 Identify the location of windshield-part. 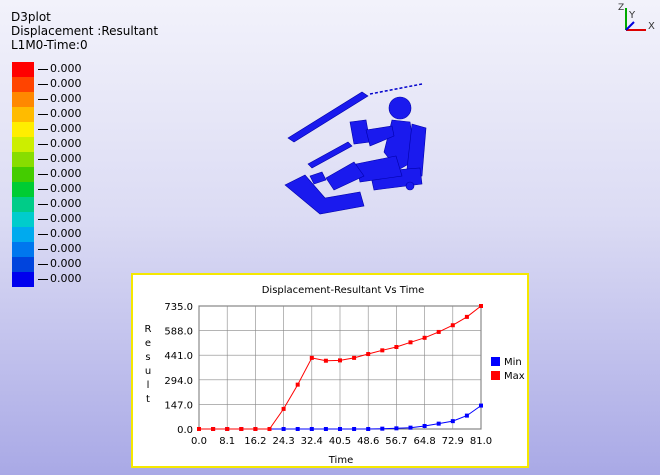
(328, 117).